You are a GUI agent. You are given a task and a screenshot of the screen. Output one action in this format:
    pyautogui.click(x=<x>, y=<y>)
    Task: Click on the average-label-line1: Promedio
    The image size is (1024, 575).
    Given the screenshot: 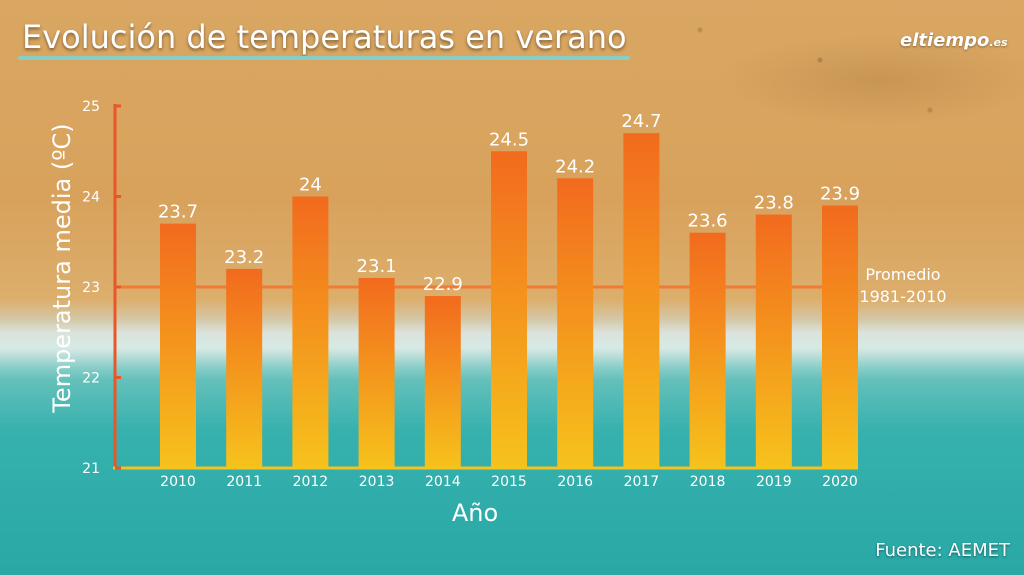 What is the action you would take?
    pyautogui.click(x=902, y=274)
    